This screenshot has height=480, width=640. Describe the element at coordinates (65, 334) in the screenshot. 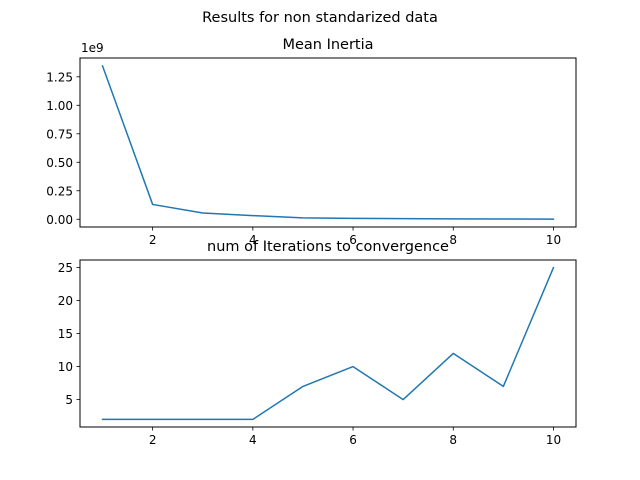

I see `y-tick-label: 15` at that location.